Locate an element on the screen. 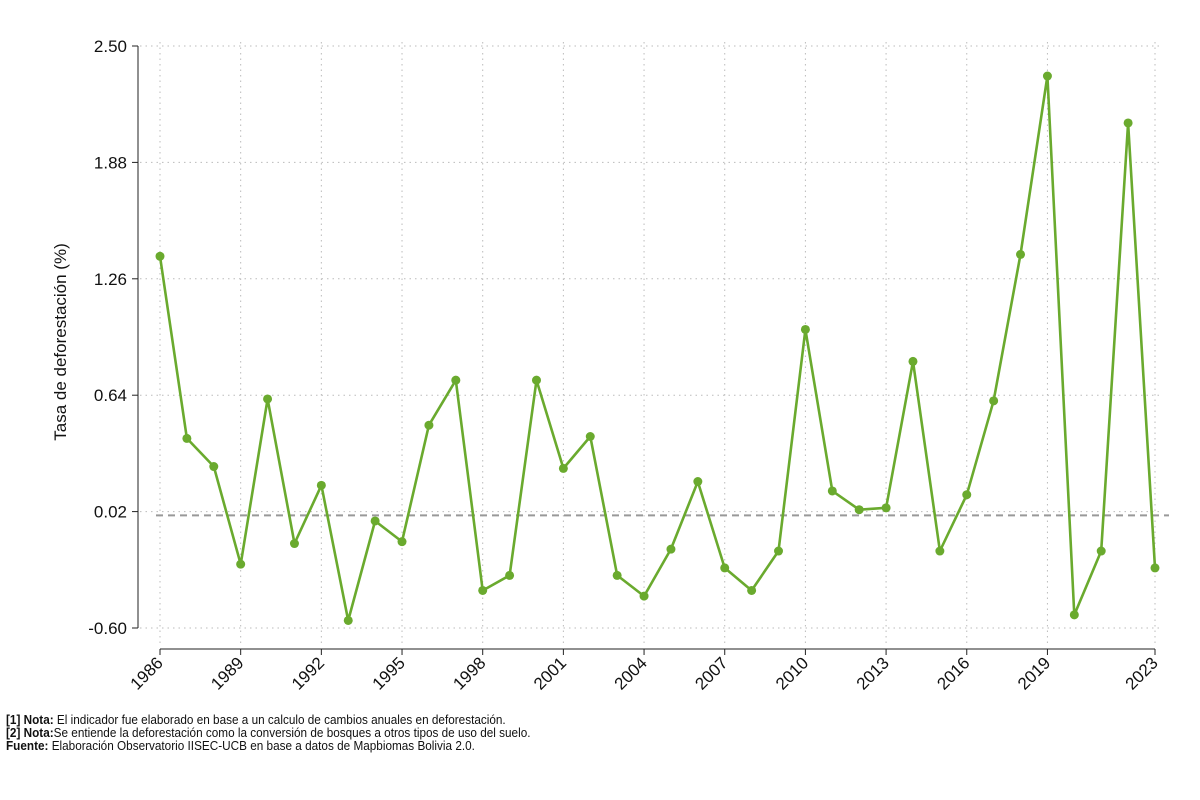  y-tick-label: 2.50 is located at coordinates (110, 46).